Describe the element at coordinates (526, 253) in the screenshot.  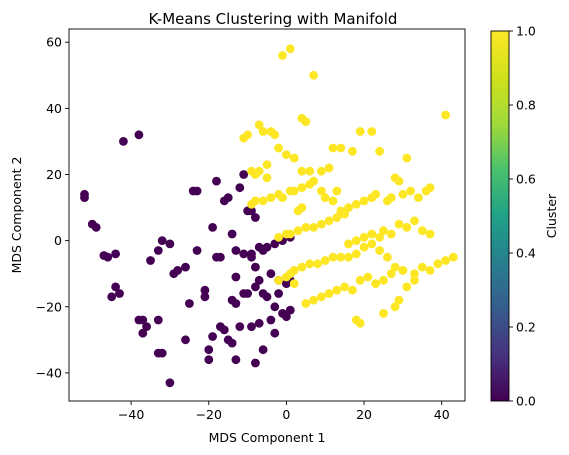
I see `colorbar-tick-label: 0.4` at that location.